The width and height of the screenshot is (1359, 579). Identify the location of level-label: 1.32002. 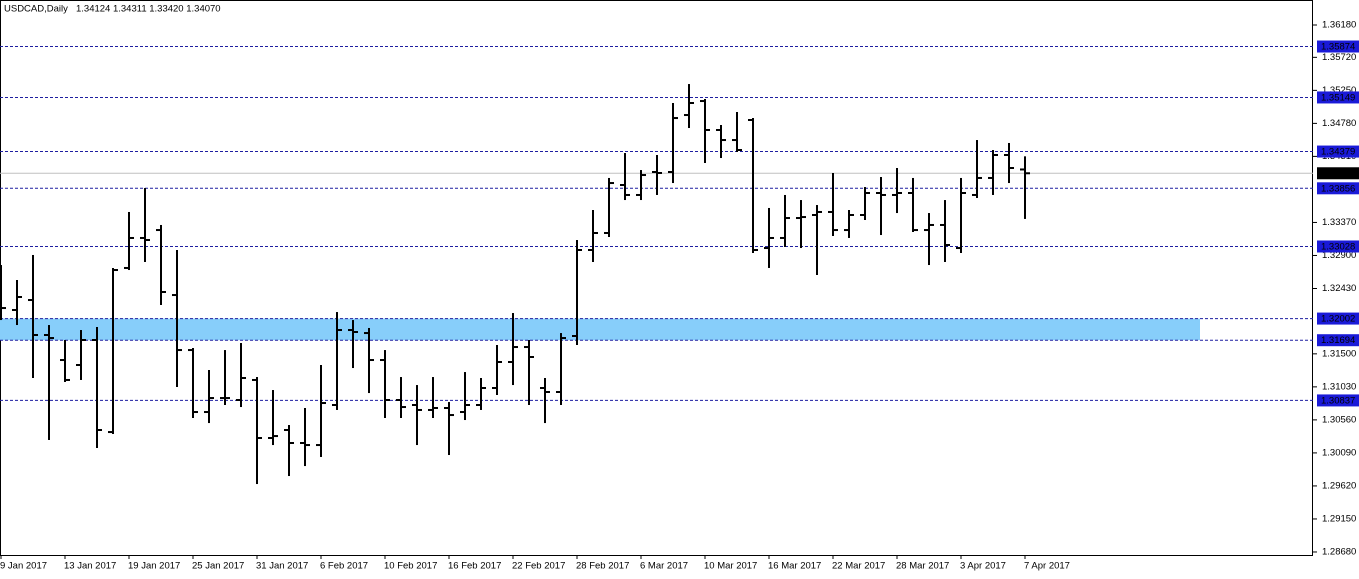
(1338, 319).